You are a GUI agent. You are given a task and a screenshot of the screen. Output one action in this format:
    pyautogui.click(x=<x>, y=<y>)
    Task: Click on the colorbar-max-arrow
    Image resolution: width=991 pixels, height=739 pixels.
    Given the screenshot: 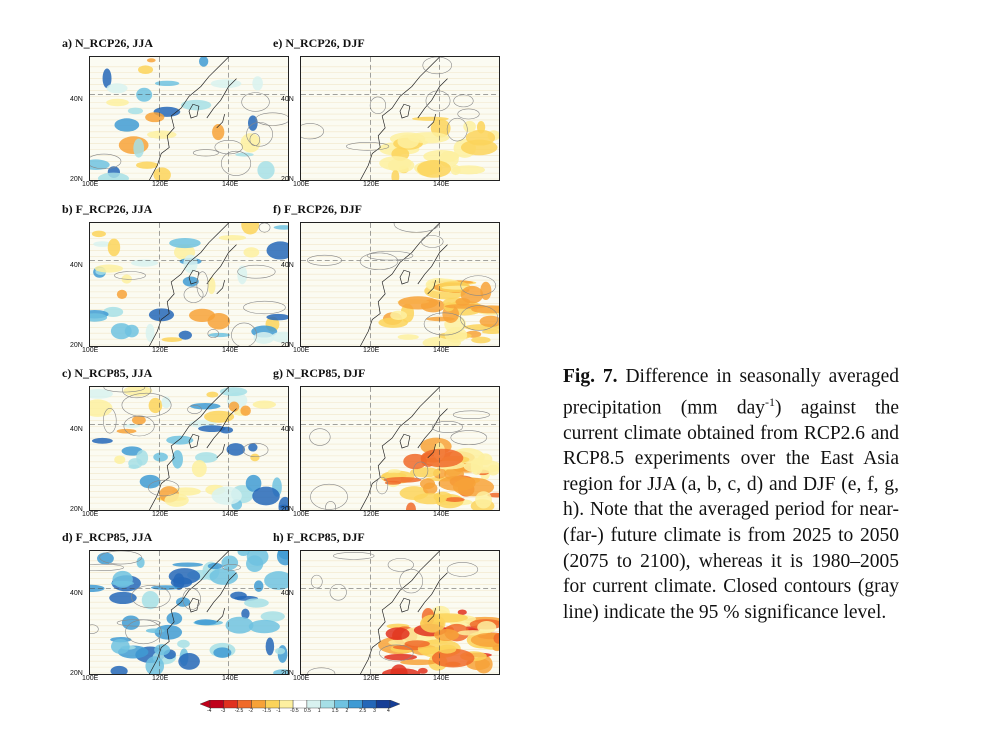 What is the action you would take?
    pyautogui.click(x=394, y=704)
    